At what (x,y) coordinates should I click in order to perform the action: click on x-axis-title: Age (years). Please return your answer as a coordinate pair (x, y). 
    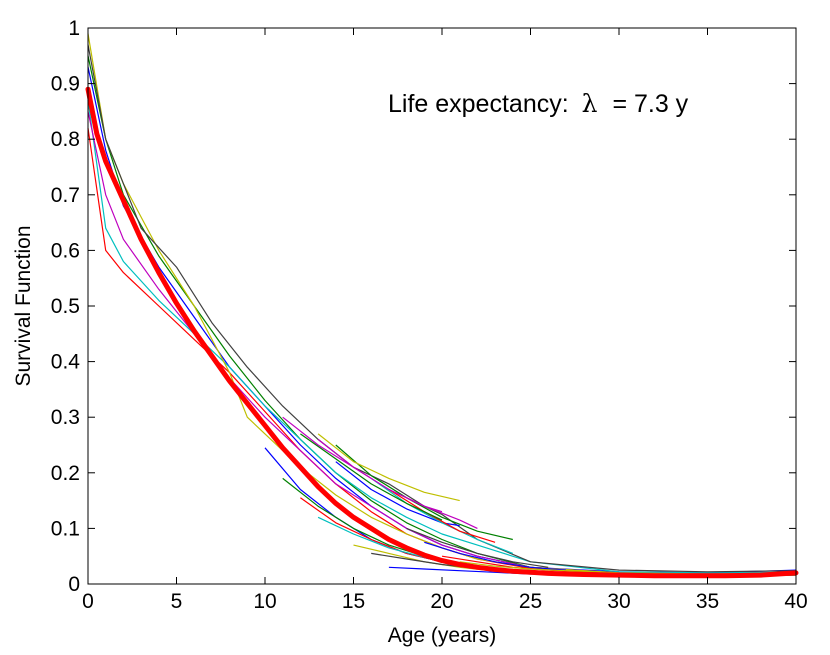
    Looking at the image, I should click on (442, 635).